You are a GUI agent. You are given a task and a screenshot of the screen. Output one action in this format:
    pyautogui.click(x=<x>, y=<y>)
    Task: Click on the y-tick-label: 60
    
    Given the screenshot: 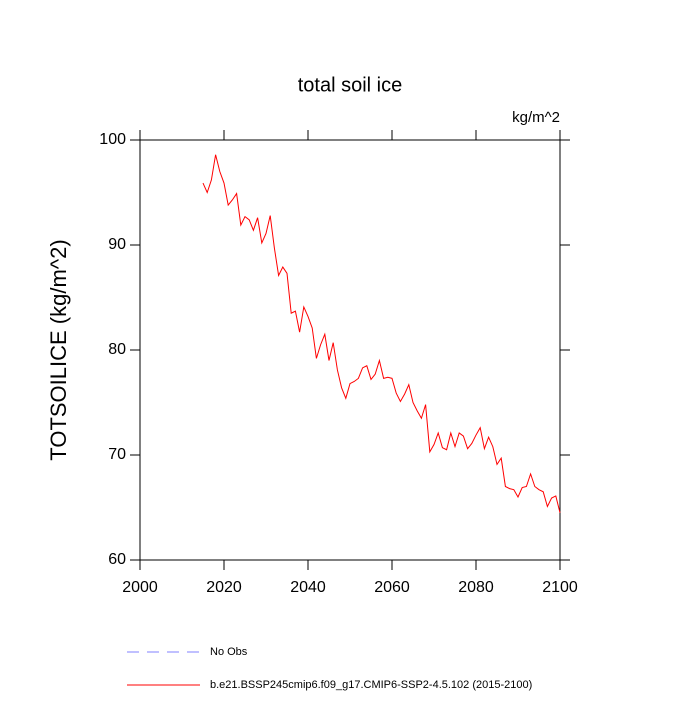 What is the action you would take?
    pyautogui.click(x=117, y=559)
    